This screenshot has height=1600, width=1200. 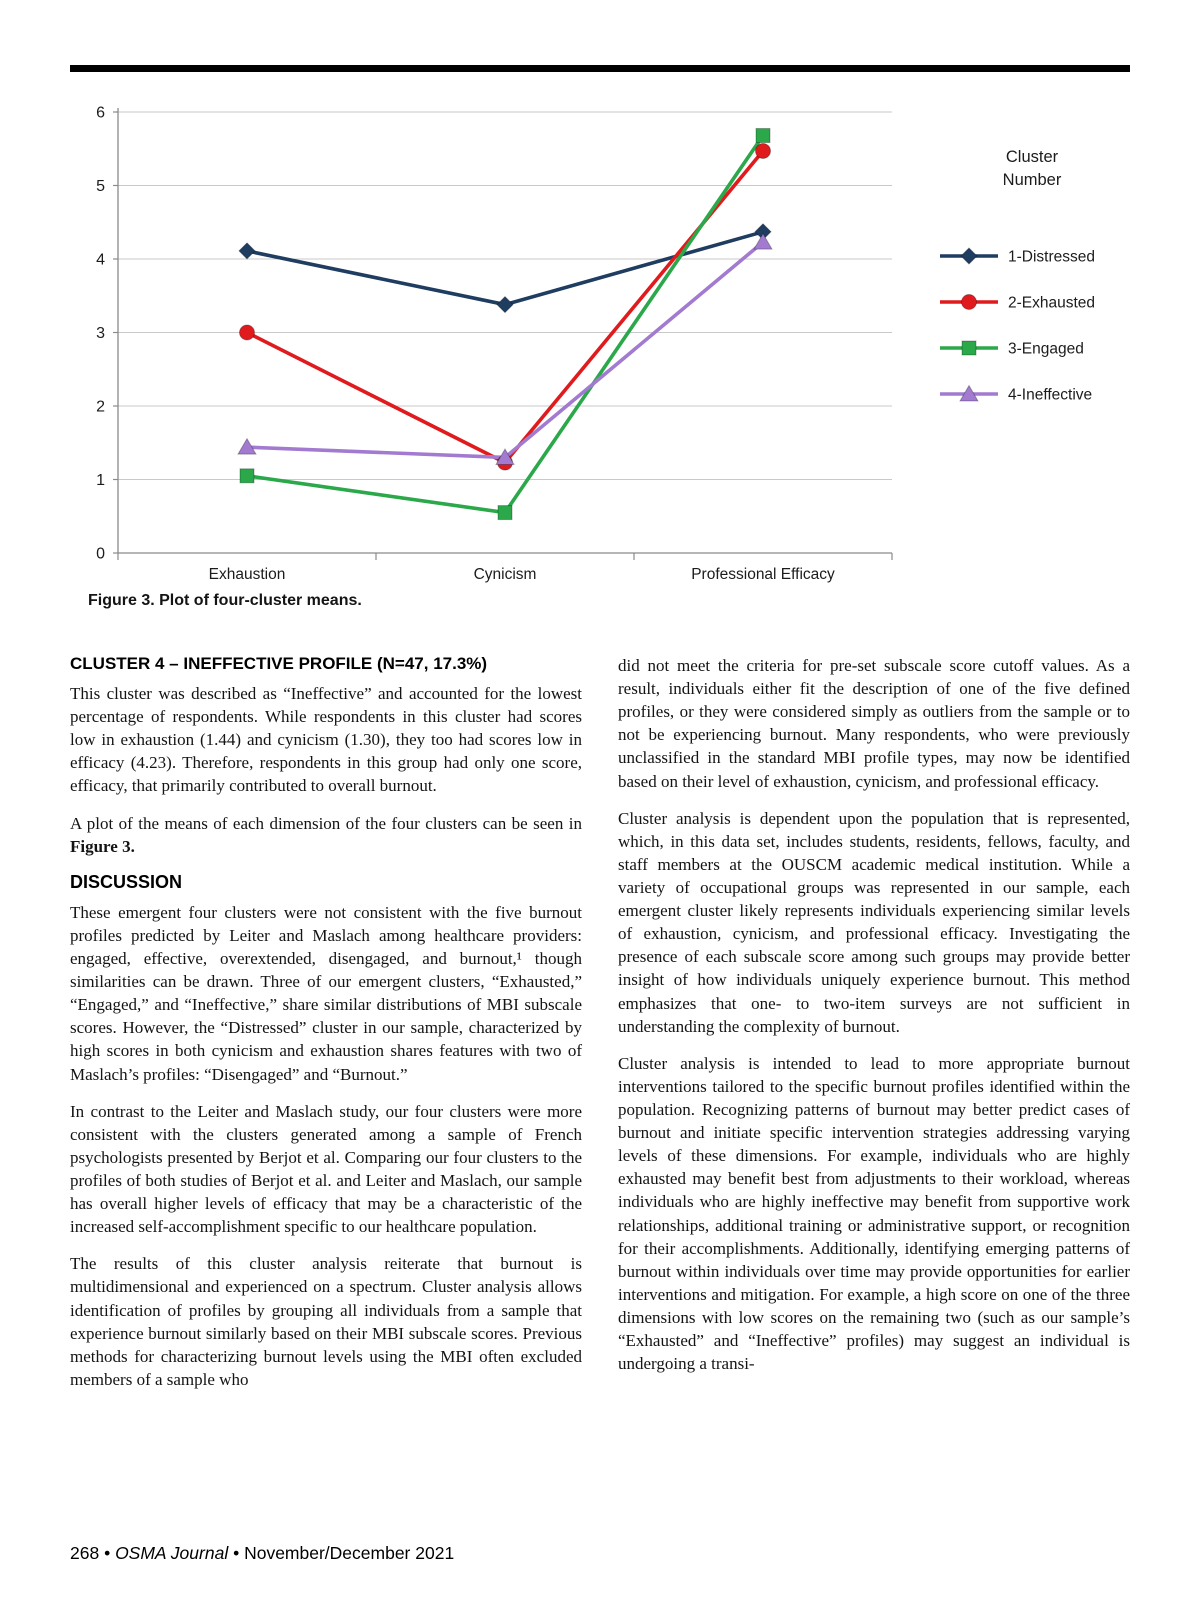 What do you see at coordinates (172, 1553) in the screenshot?
I see `journal-name: OSMA Journal` at bounding box center [172, 1553].